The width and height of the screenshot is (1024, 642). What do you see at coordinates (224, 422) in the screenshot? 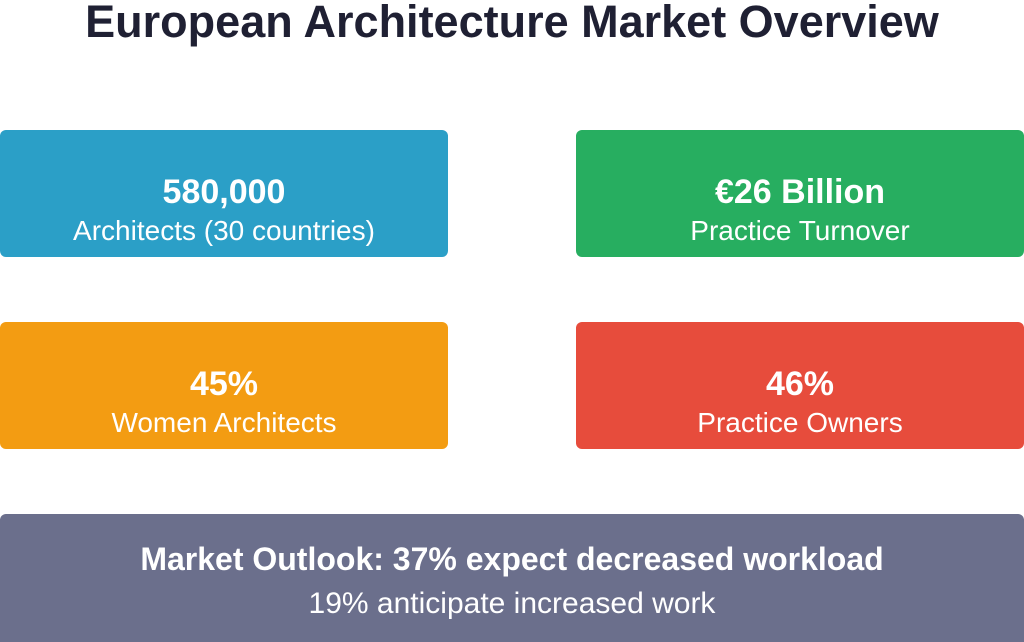
I see `stat-label: Women Architects` at bounding box center [224, 422].